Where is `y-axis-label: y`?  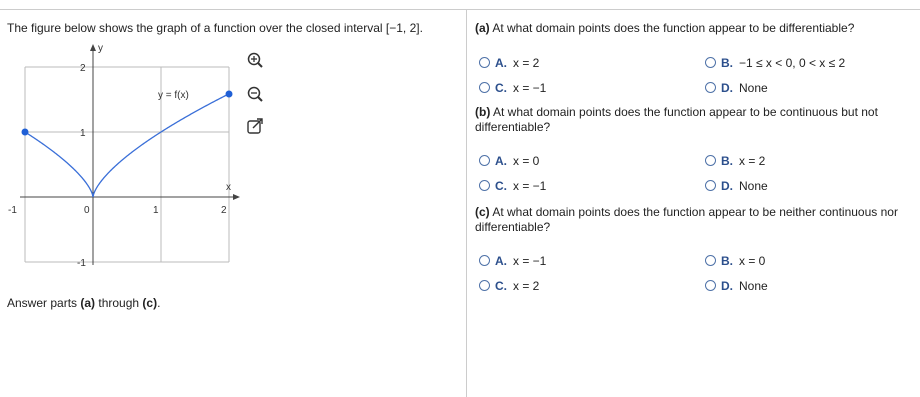
y-axis-label: y is located at coordinates (100, 48).